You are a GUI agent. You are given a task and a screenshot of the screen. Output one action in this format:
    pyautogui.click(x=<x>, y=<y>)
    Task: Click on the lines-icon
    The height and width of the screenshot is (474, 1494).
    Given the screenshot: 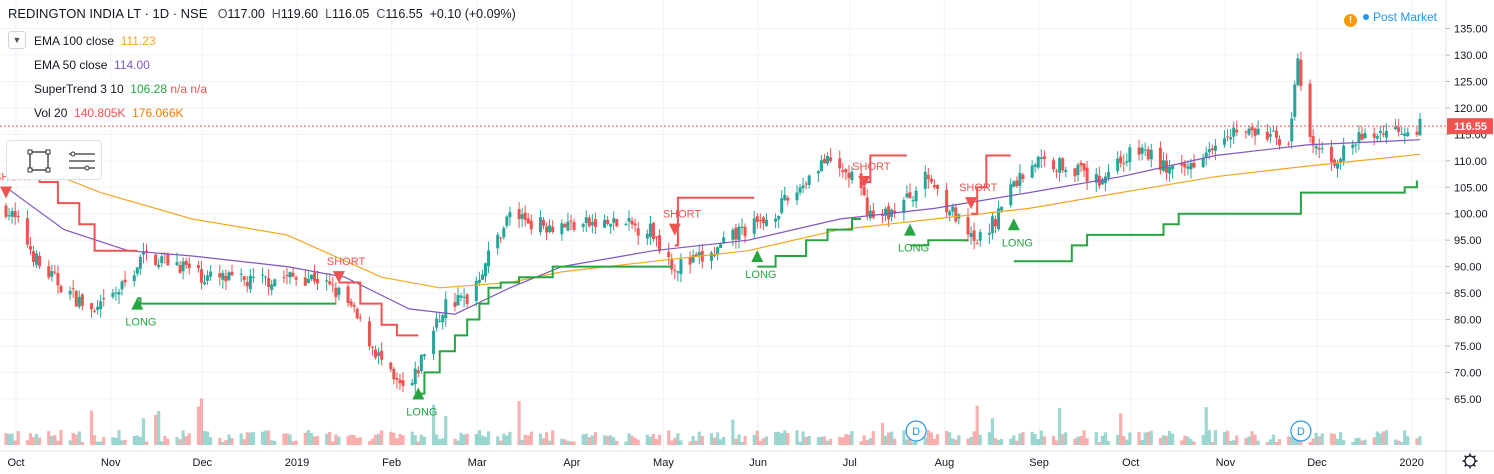 What is the action you would take?
    pyautogui.click(x=81, y=161)
    